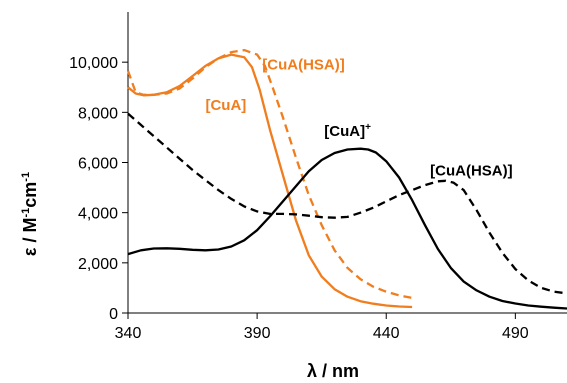 The height and width of the screenshot is (383, 567). What do you see at coordinates (515, 333) in the screenshot?
I see `x-tick-label: 490` at bounding box center [515, 333].